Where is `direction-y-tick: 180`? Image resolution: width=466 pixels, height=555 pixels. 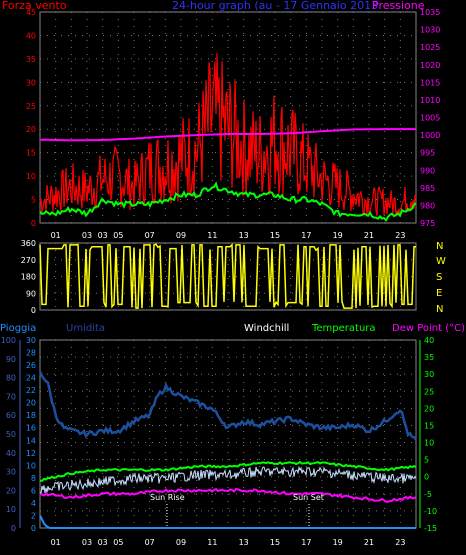
direction-y-tick: 180 is located at coordinates (28, 277).